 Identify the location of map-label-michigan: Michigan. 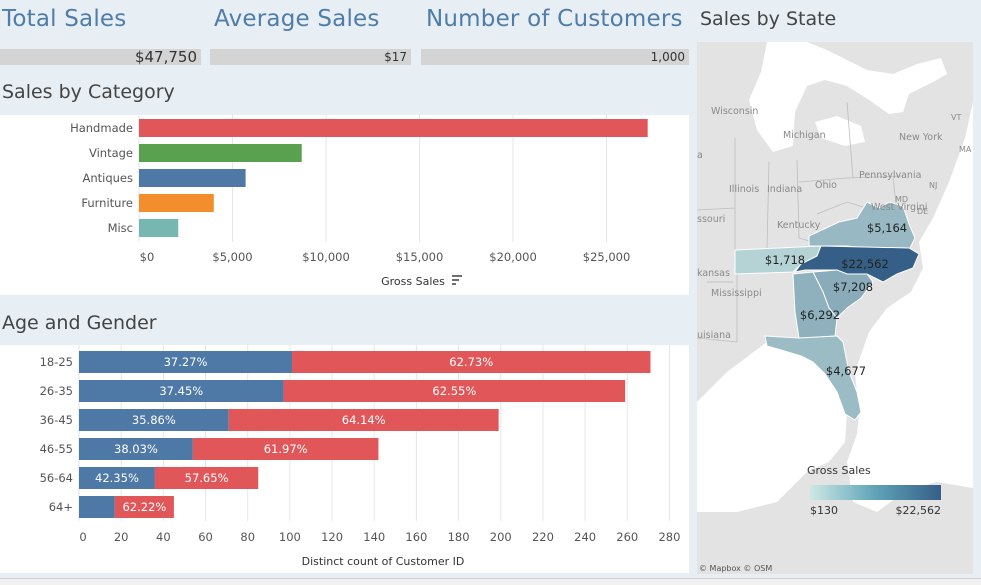
(804, 135).